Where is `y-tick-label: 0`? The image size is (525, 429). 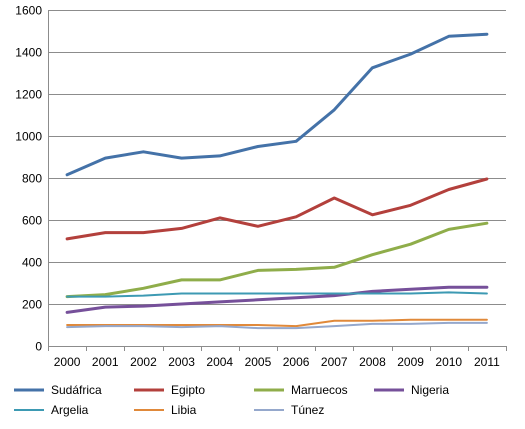 y-tick-label: 0 is located at coordinates (38, 347).